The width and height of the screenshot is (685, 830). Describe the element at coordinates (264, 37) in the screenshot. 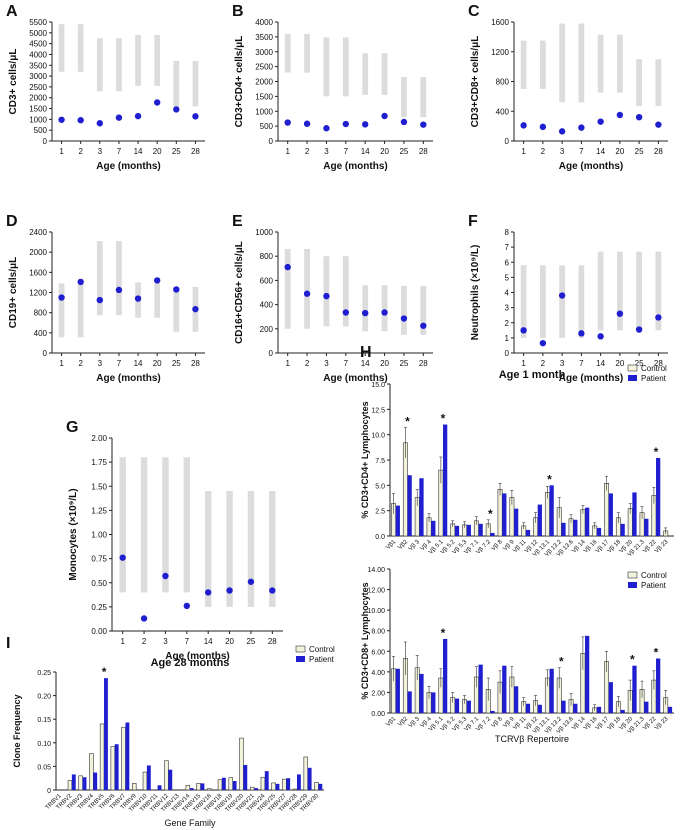

I see `y-tick-label: 3500` at that location.